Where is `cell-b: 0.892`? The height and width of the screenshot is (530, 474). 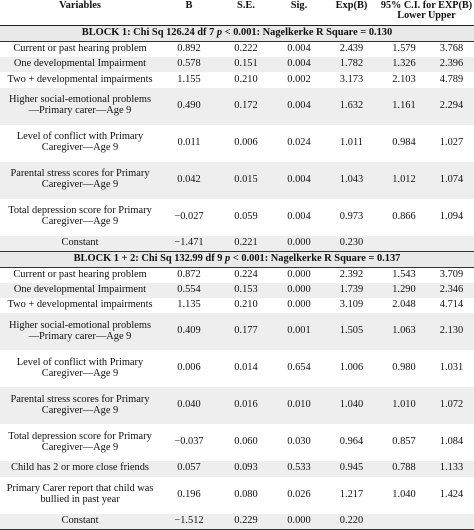
cell-b: 0.892 is located at coordinates (189, 49).